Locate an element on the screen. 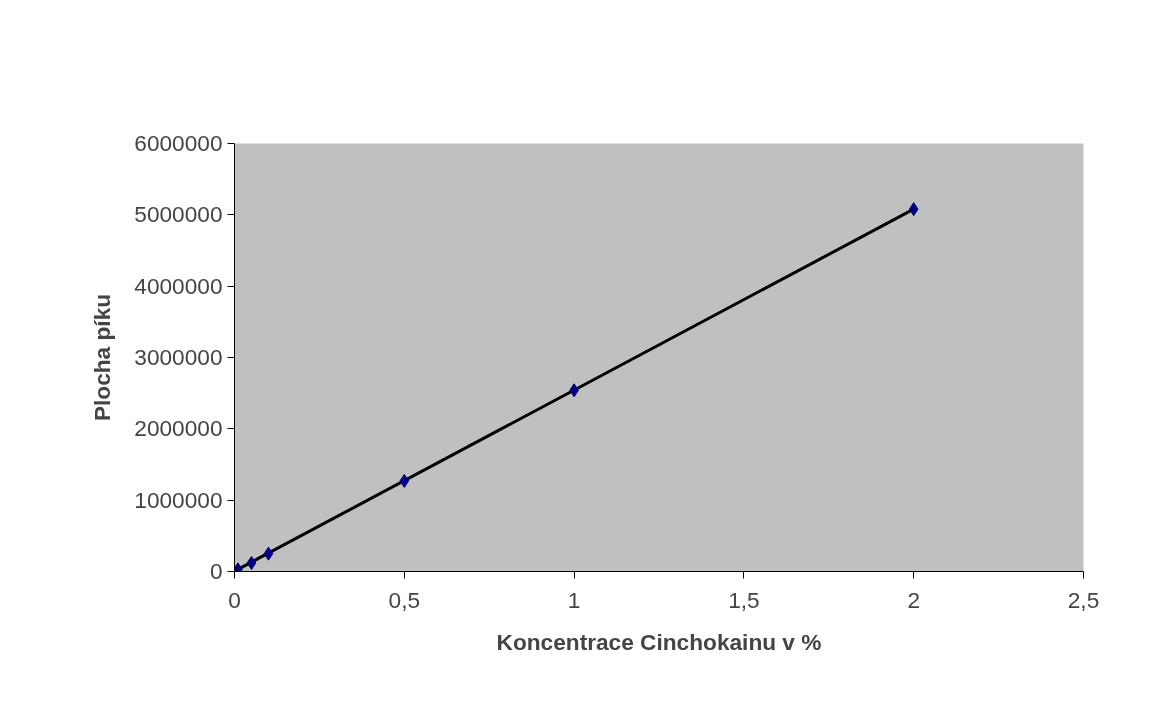 The height and width of the screenshot is (711, 1154). y-tick-label: 4000000 is located at coordinates (178, 285).